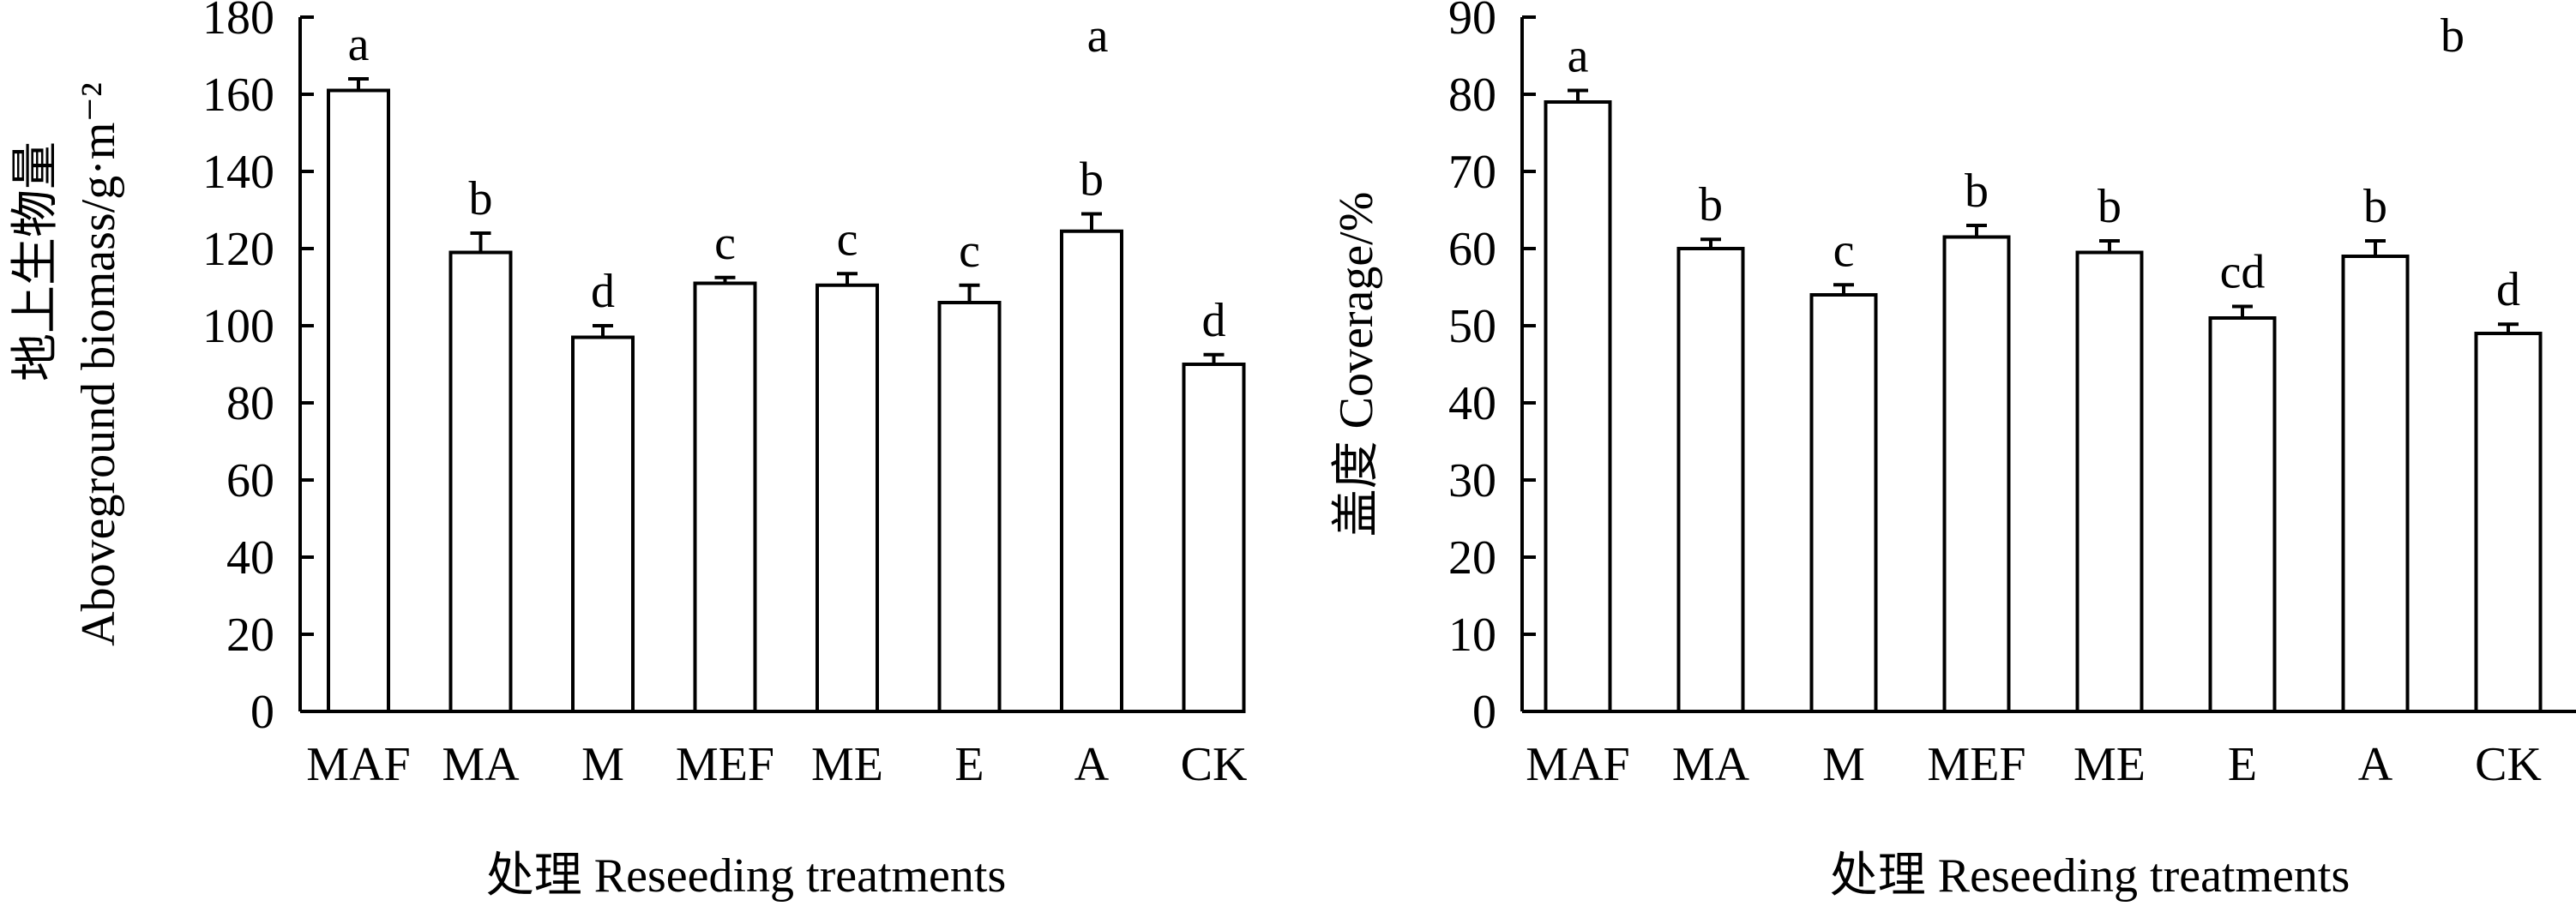 The image size is (2576, 906). What do you see at coordinates (1472, 480) in the screenshot?
I see `y-tick-label: 30` at bounding box center [1472, 480].